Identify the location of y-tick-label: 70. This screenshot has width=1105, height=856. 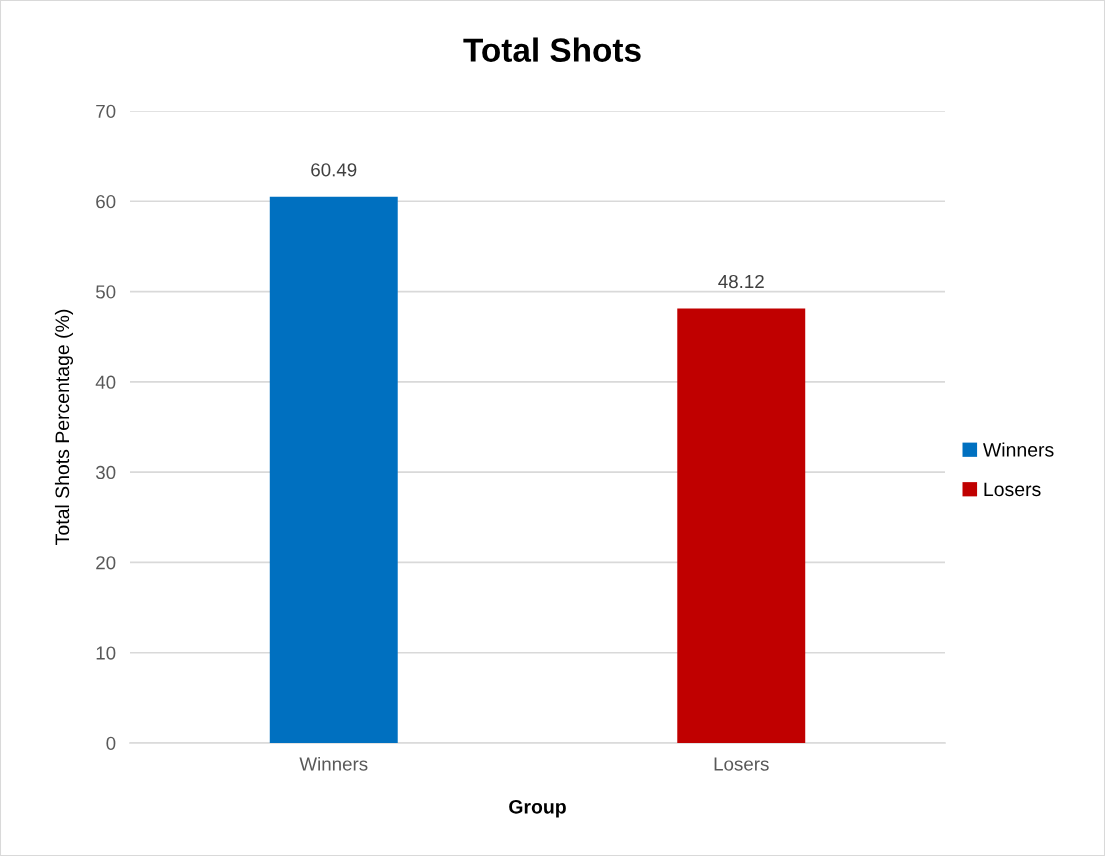
(106, 111).